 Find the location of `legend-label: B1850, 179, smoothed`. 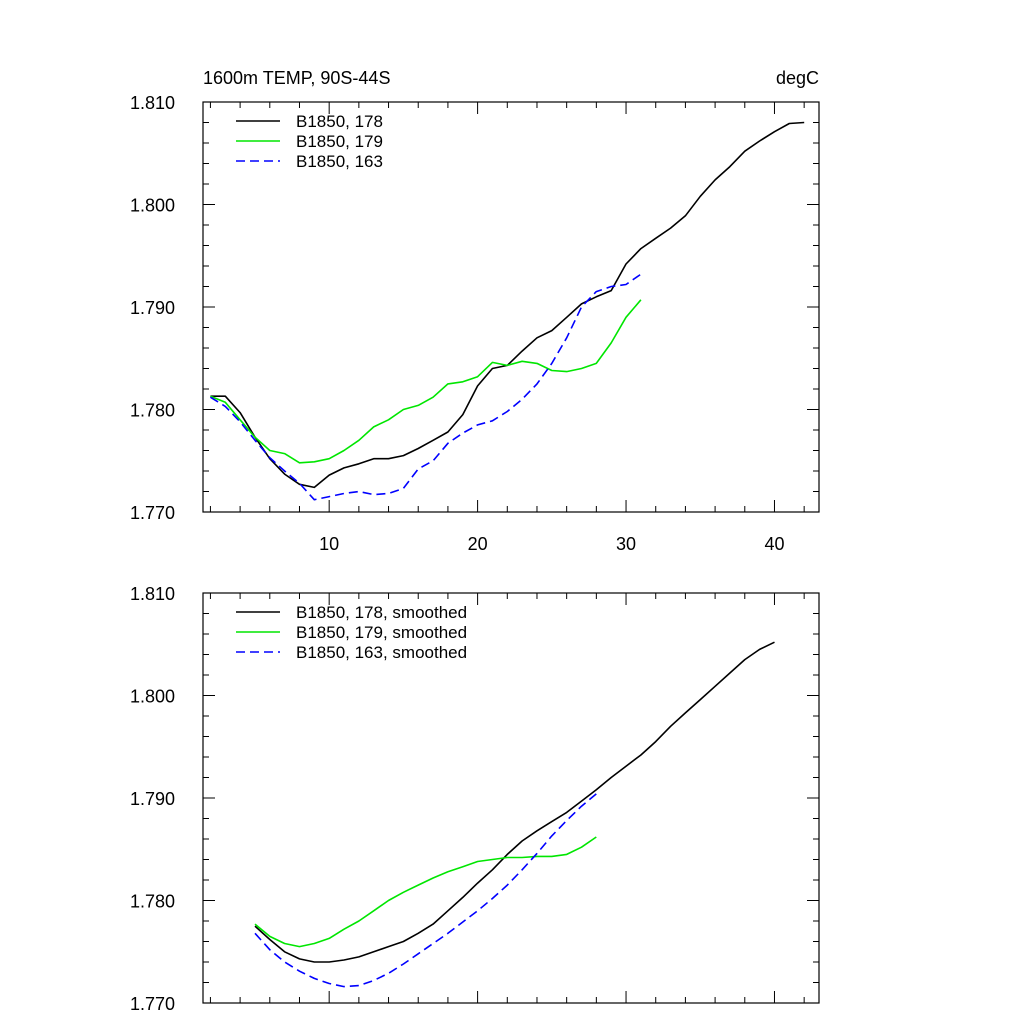

legend-label: B1850, 179, smoothed is located at coordinates (381, 632).